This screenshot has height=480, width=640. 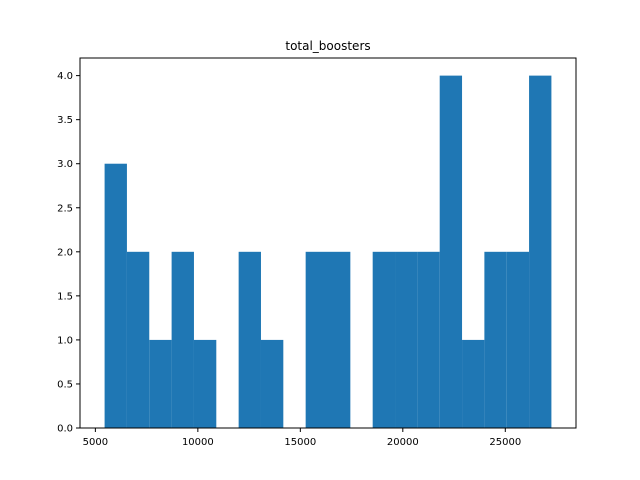 I want to click on y-tick-label-5: 2.5, so click(x=65, y=208).